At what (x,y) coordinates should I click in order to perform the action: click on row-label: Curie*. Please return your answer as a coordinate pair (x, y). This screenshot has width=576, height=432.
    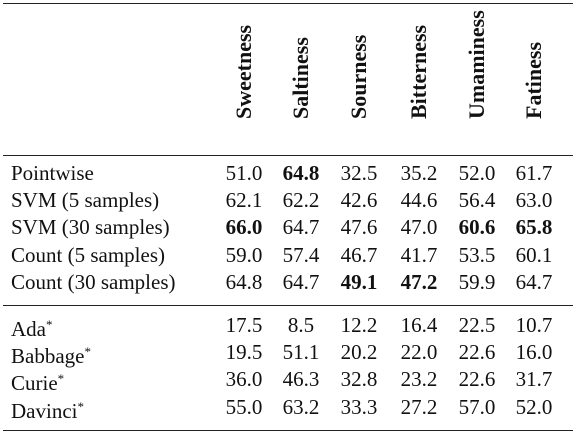
    Looking at the image, I should click on (37, 381).